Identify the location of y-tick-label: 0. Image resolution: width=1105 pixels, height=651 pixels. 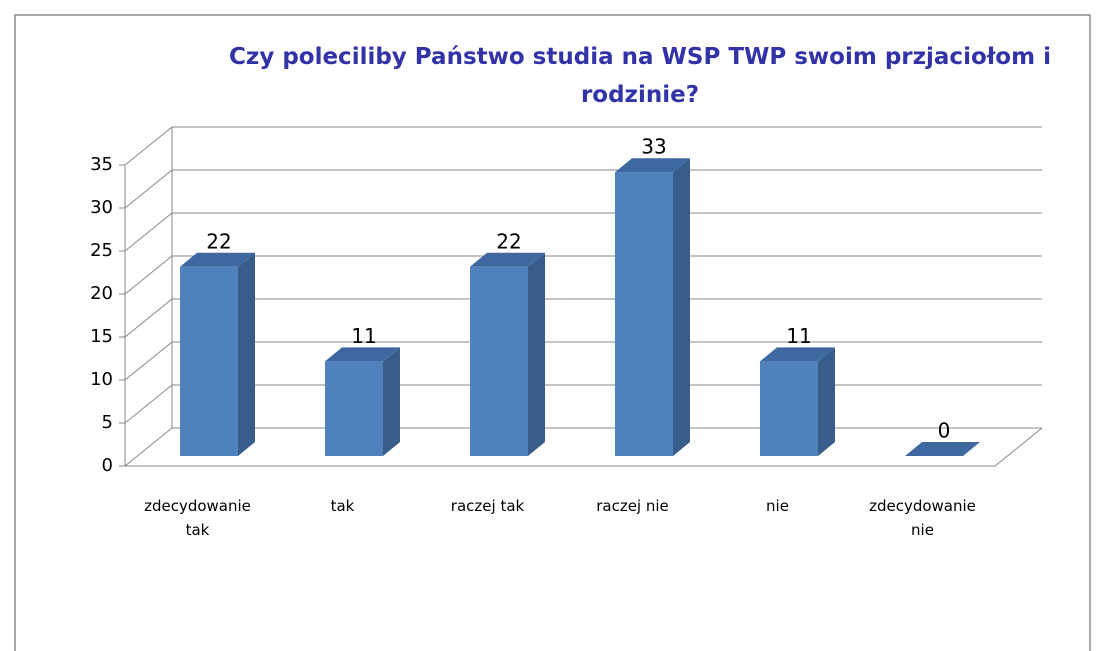
(107, 465).